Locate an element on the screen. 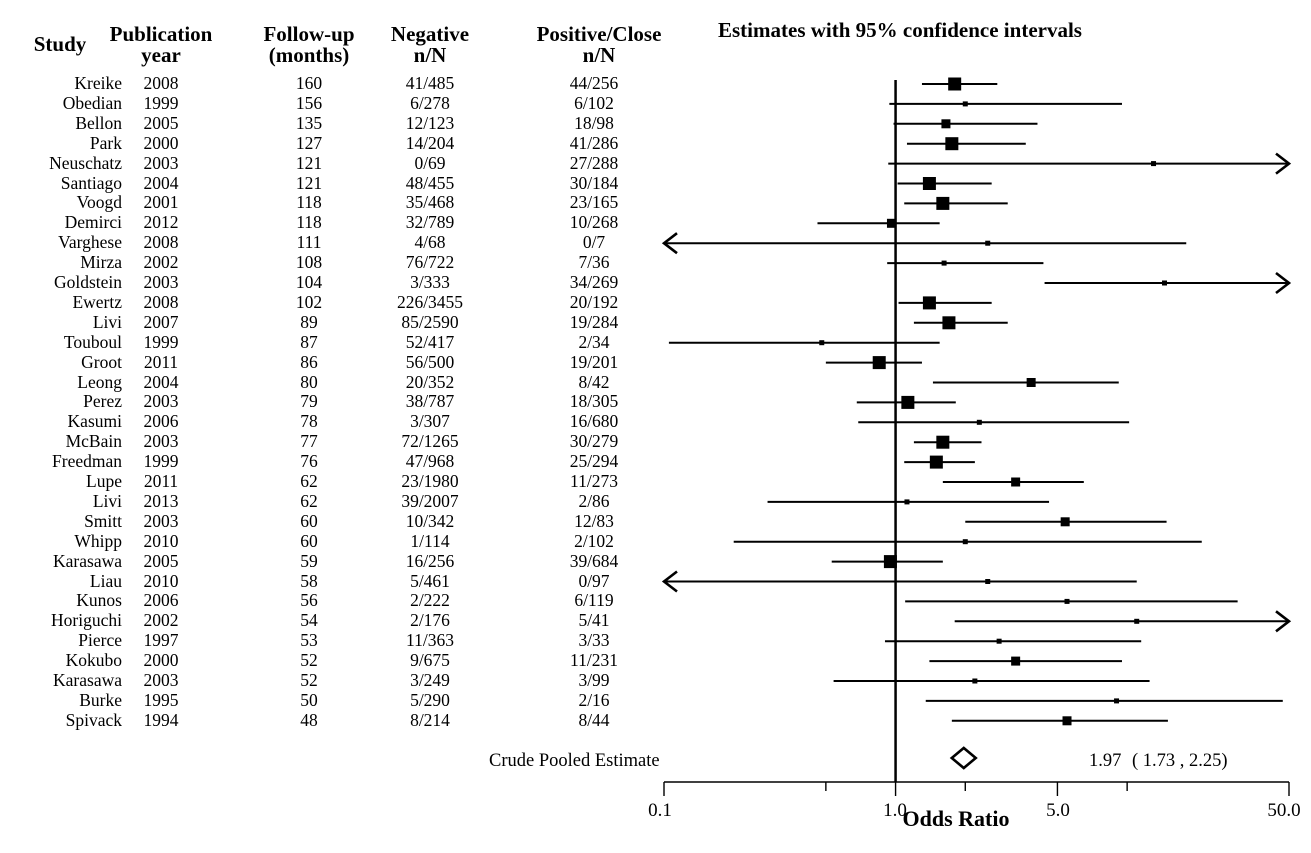  study-name: Kreike is located at coordinates (98, 83).